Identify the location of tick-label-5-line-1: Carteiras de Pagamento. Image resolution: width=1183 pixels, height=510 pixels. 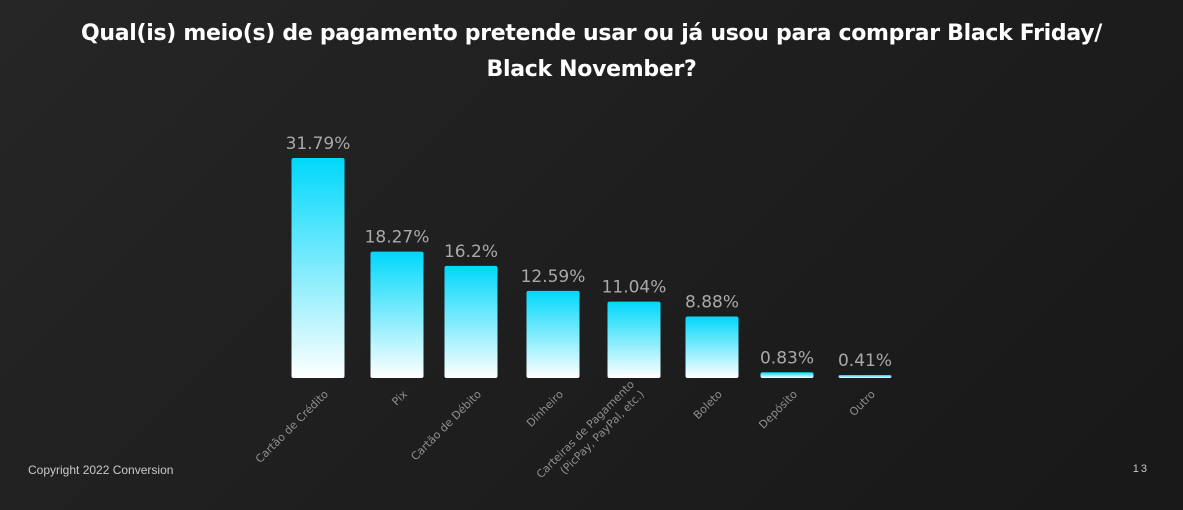
(585, 429).